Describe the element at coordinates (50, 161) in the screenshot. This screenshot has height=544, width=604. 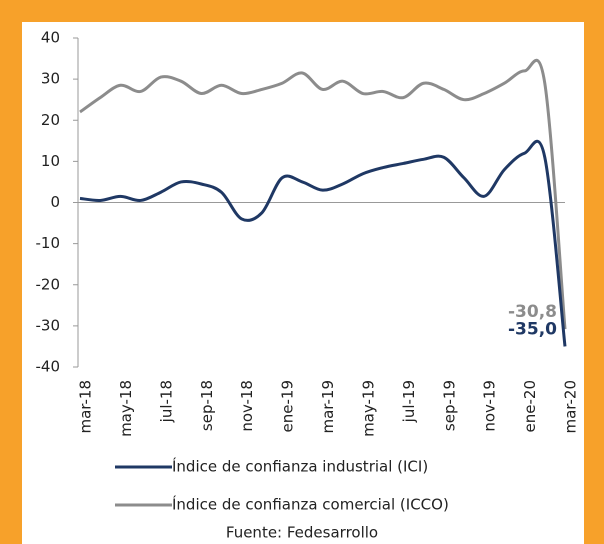
I see `y-tick-label: 10` at that location.